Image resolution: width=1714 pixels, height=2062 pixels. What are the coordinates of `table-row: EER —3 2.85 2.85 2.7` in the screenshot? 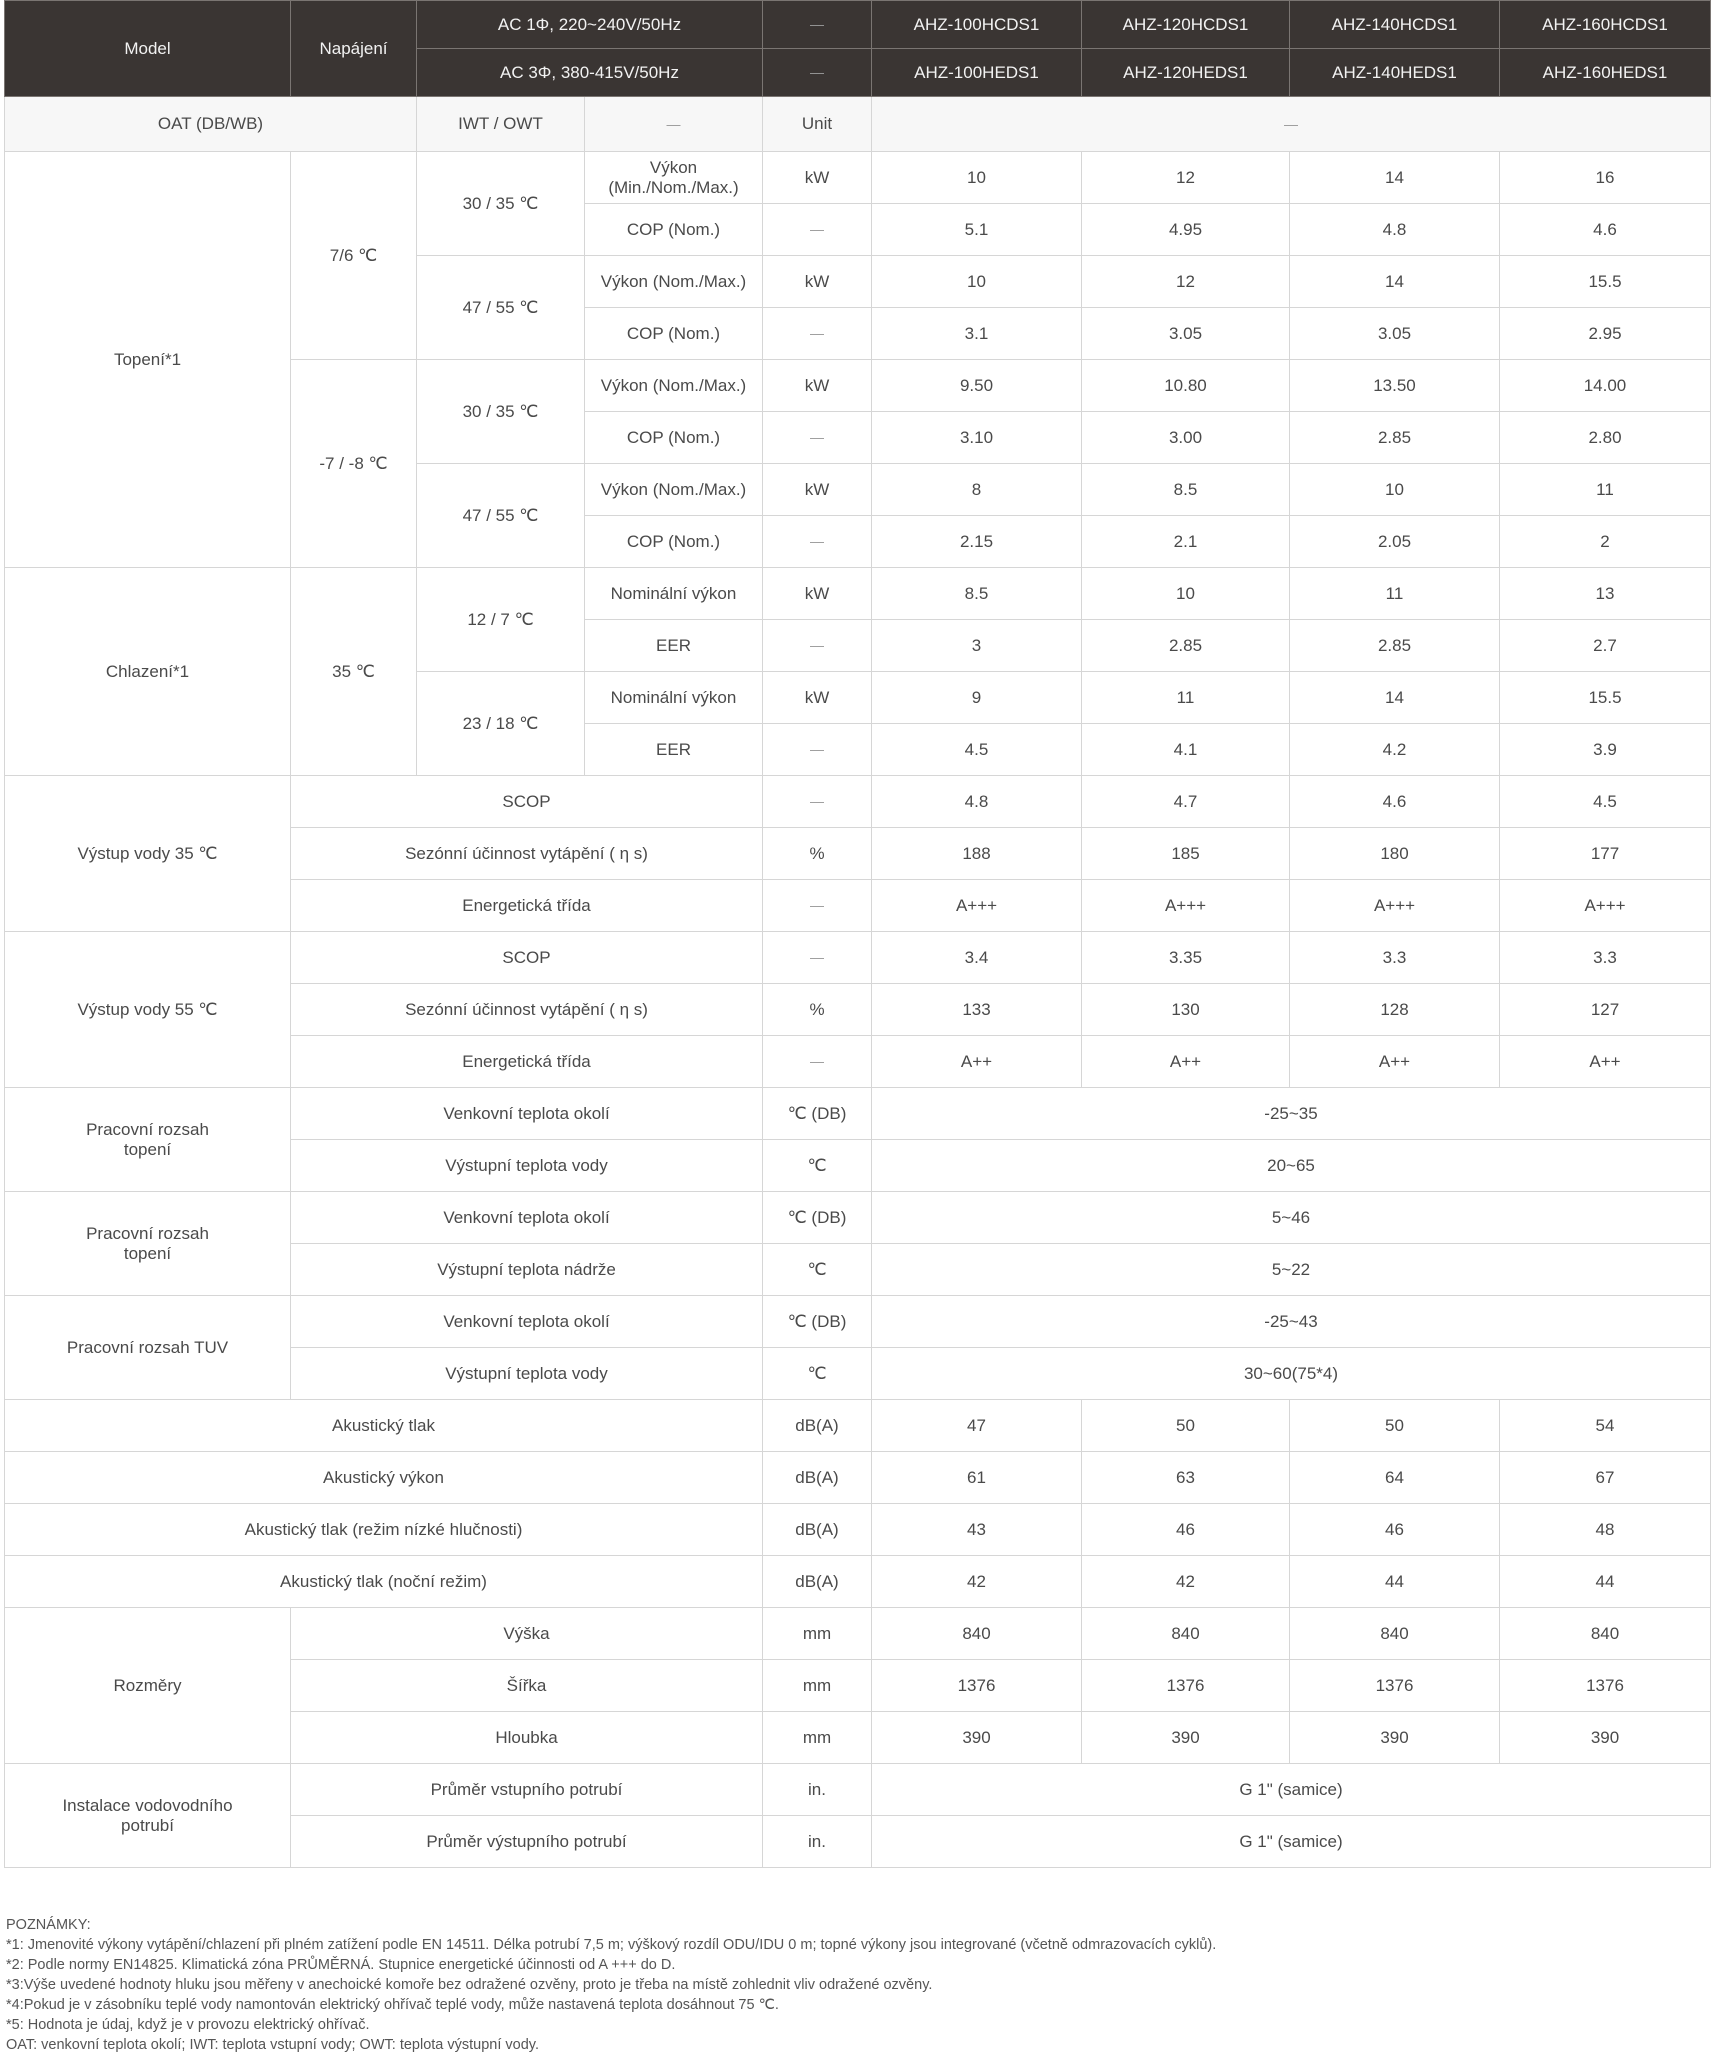 It's located at (858, 645).